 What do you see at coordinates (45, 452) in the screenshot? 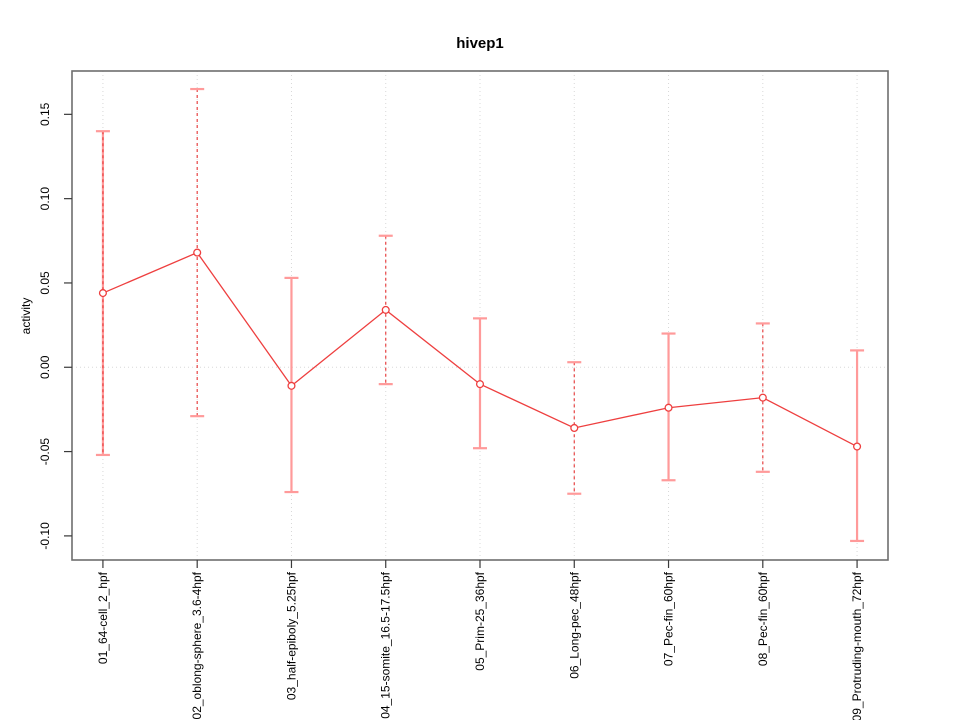
I see `y-tick-label: -0.05` at bounding box center [45, 452].